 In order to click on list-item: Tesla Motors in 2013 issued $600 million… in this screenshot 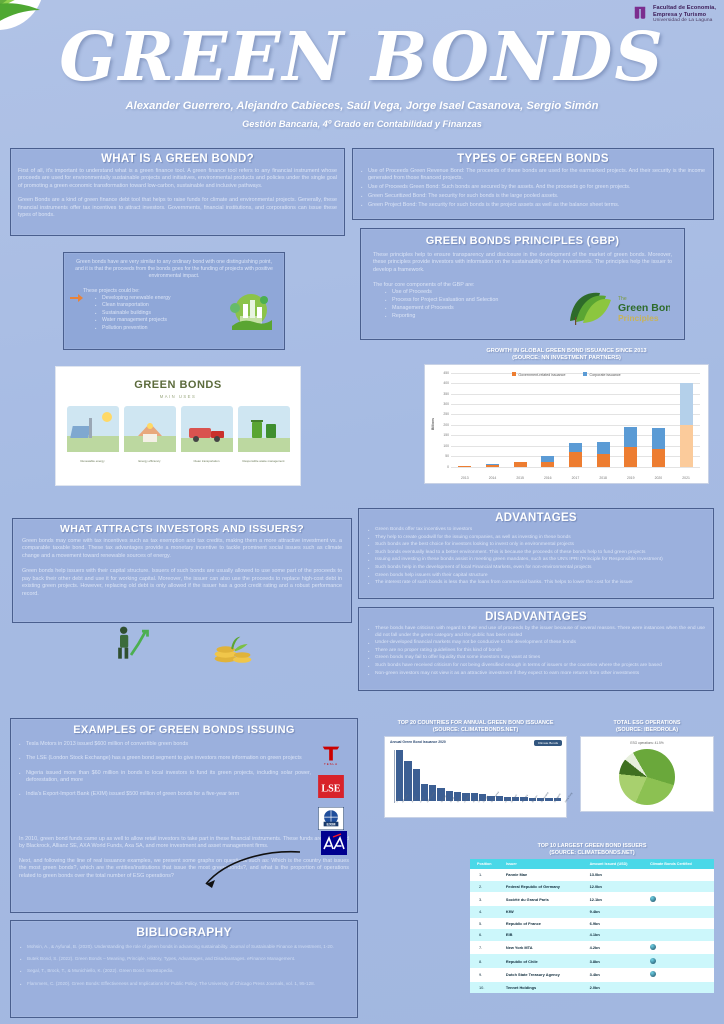, I will do `click(164, 745)`.